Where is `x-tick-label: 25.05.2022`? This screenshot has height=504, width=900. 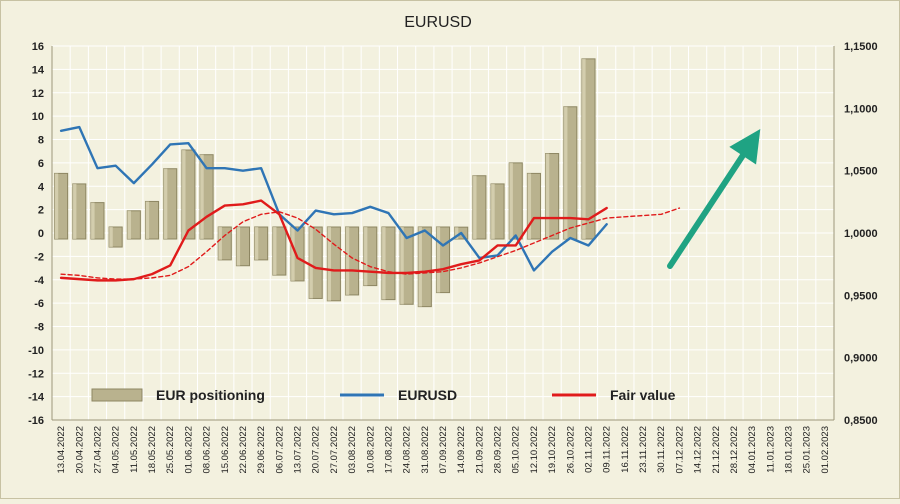
x-tick-label: 25.05.2022 is located at coordinates (170, 450).